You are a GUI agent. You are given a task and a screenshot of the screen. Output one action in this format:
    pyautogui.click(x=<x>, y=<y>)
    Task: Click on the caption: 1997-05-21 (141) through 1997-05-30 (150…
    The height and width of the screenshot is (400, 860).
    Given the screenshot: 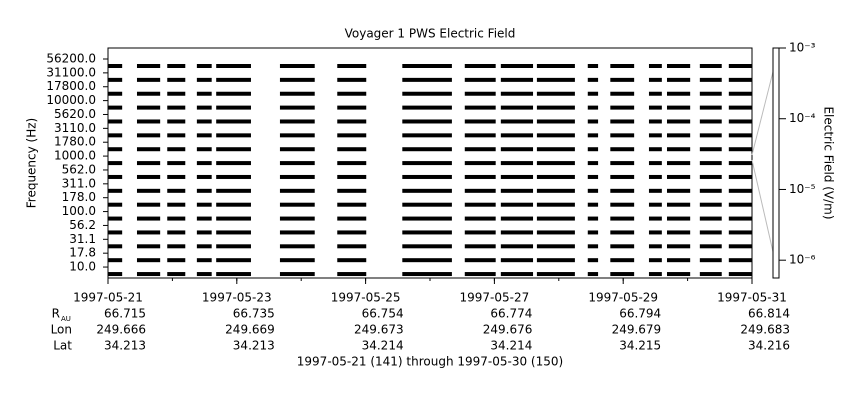 What is the action you would take?
    pyautogui.click(x=430, y=362)
    